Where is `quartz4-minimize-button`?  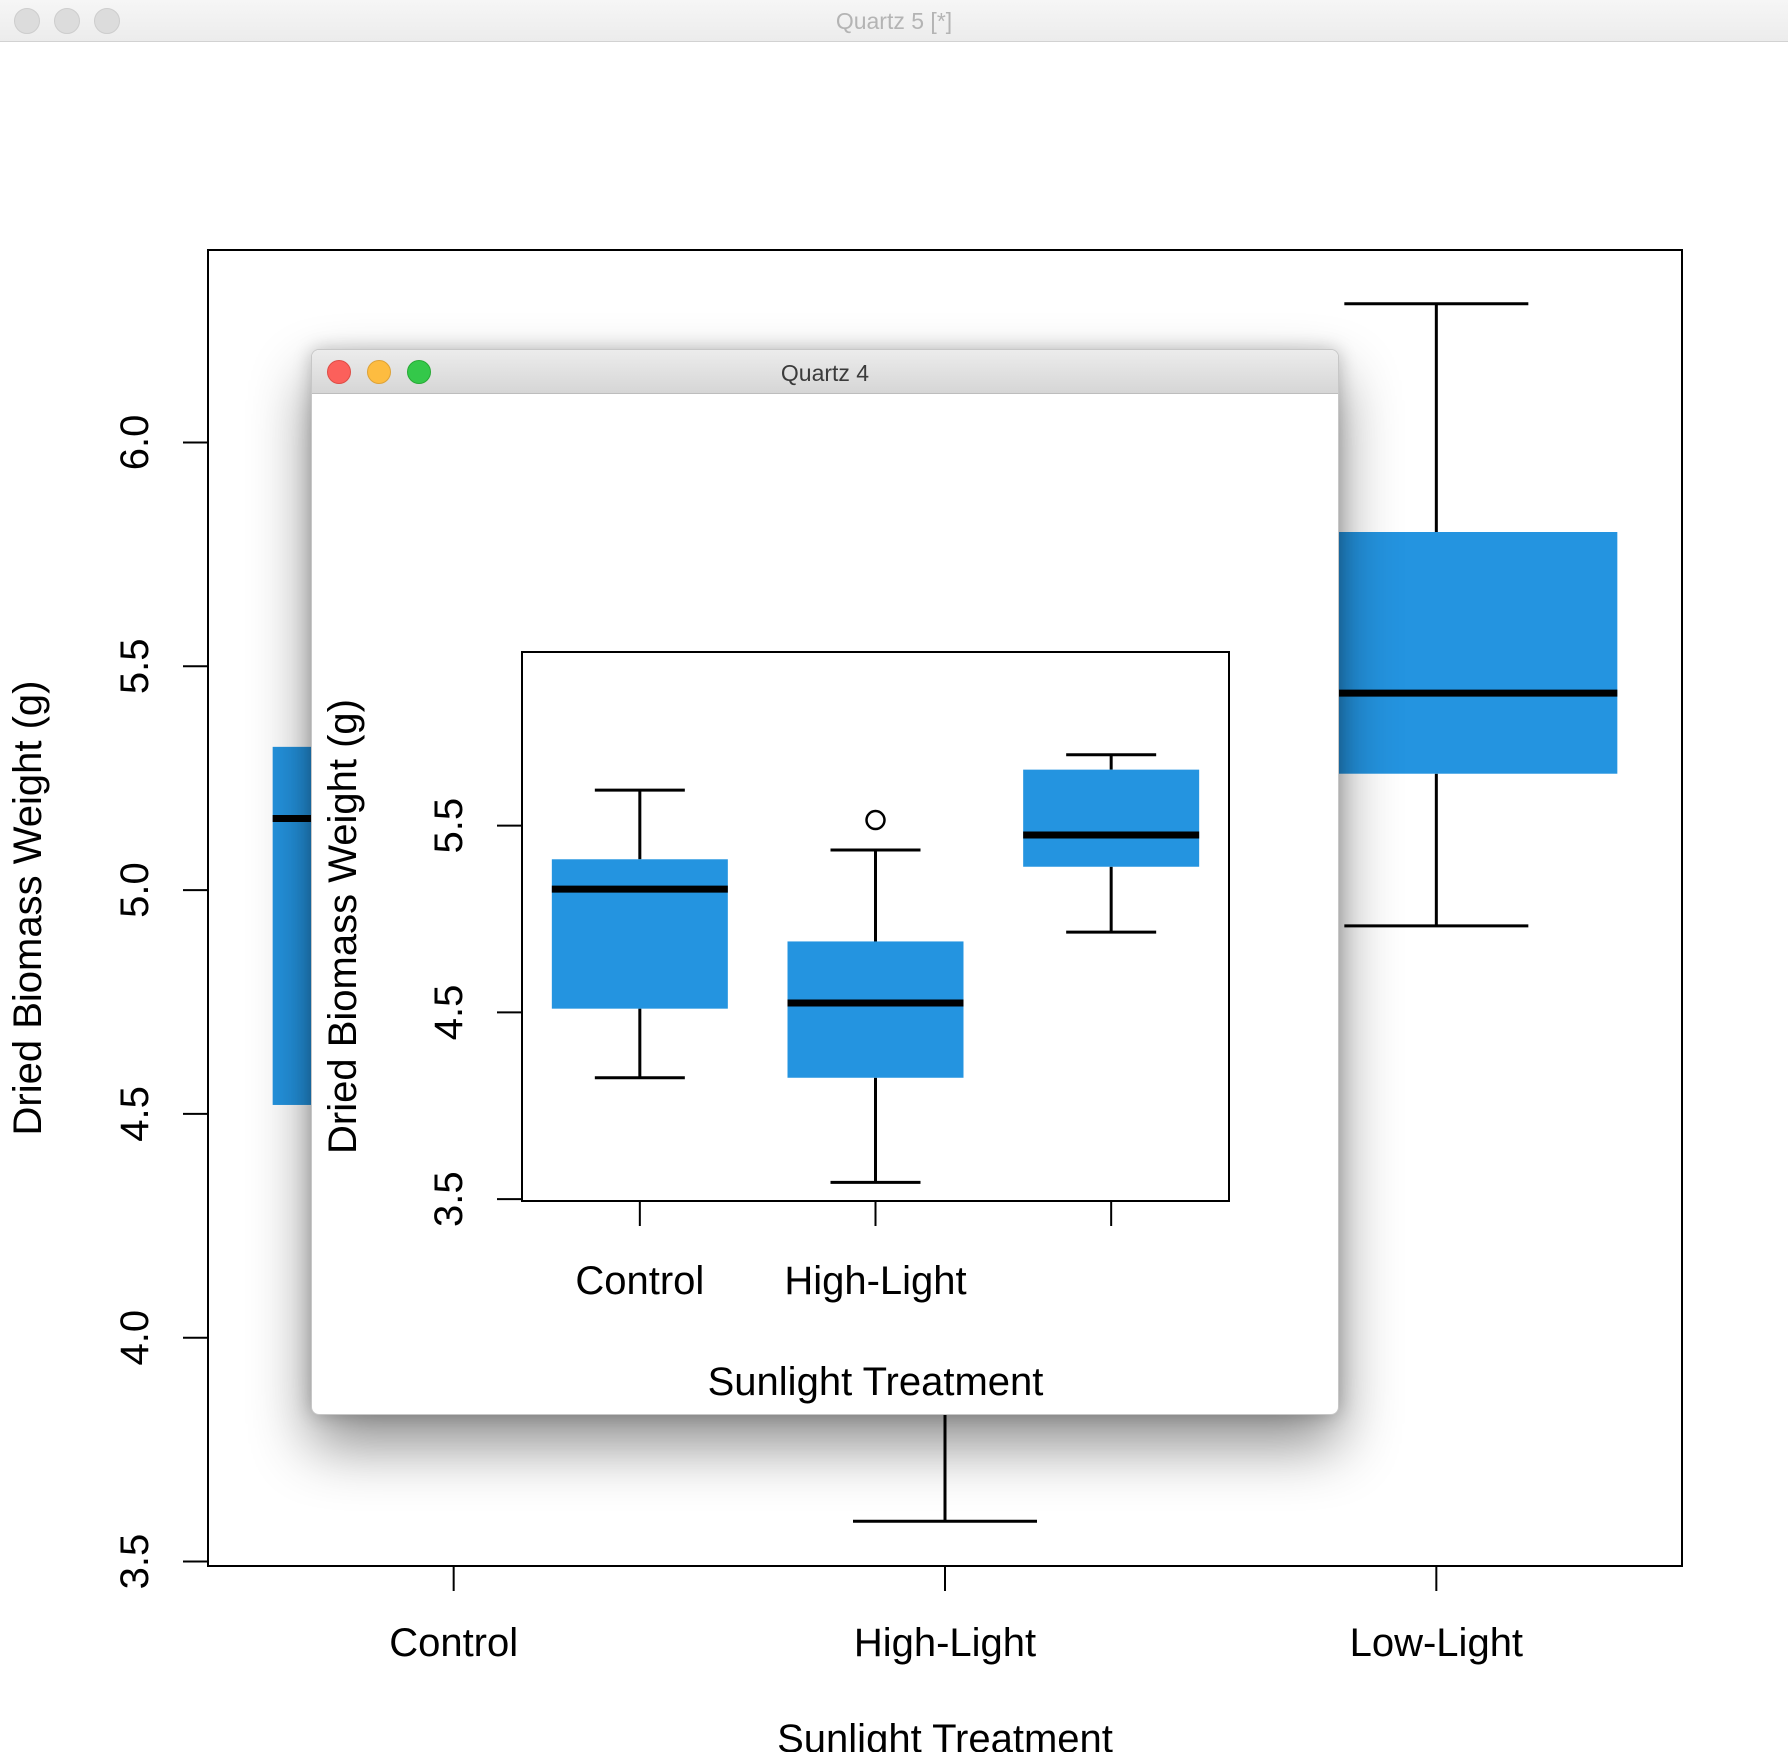
quartz4-minimize-button is located at coordinates (379, 372).